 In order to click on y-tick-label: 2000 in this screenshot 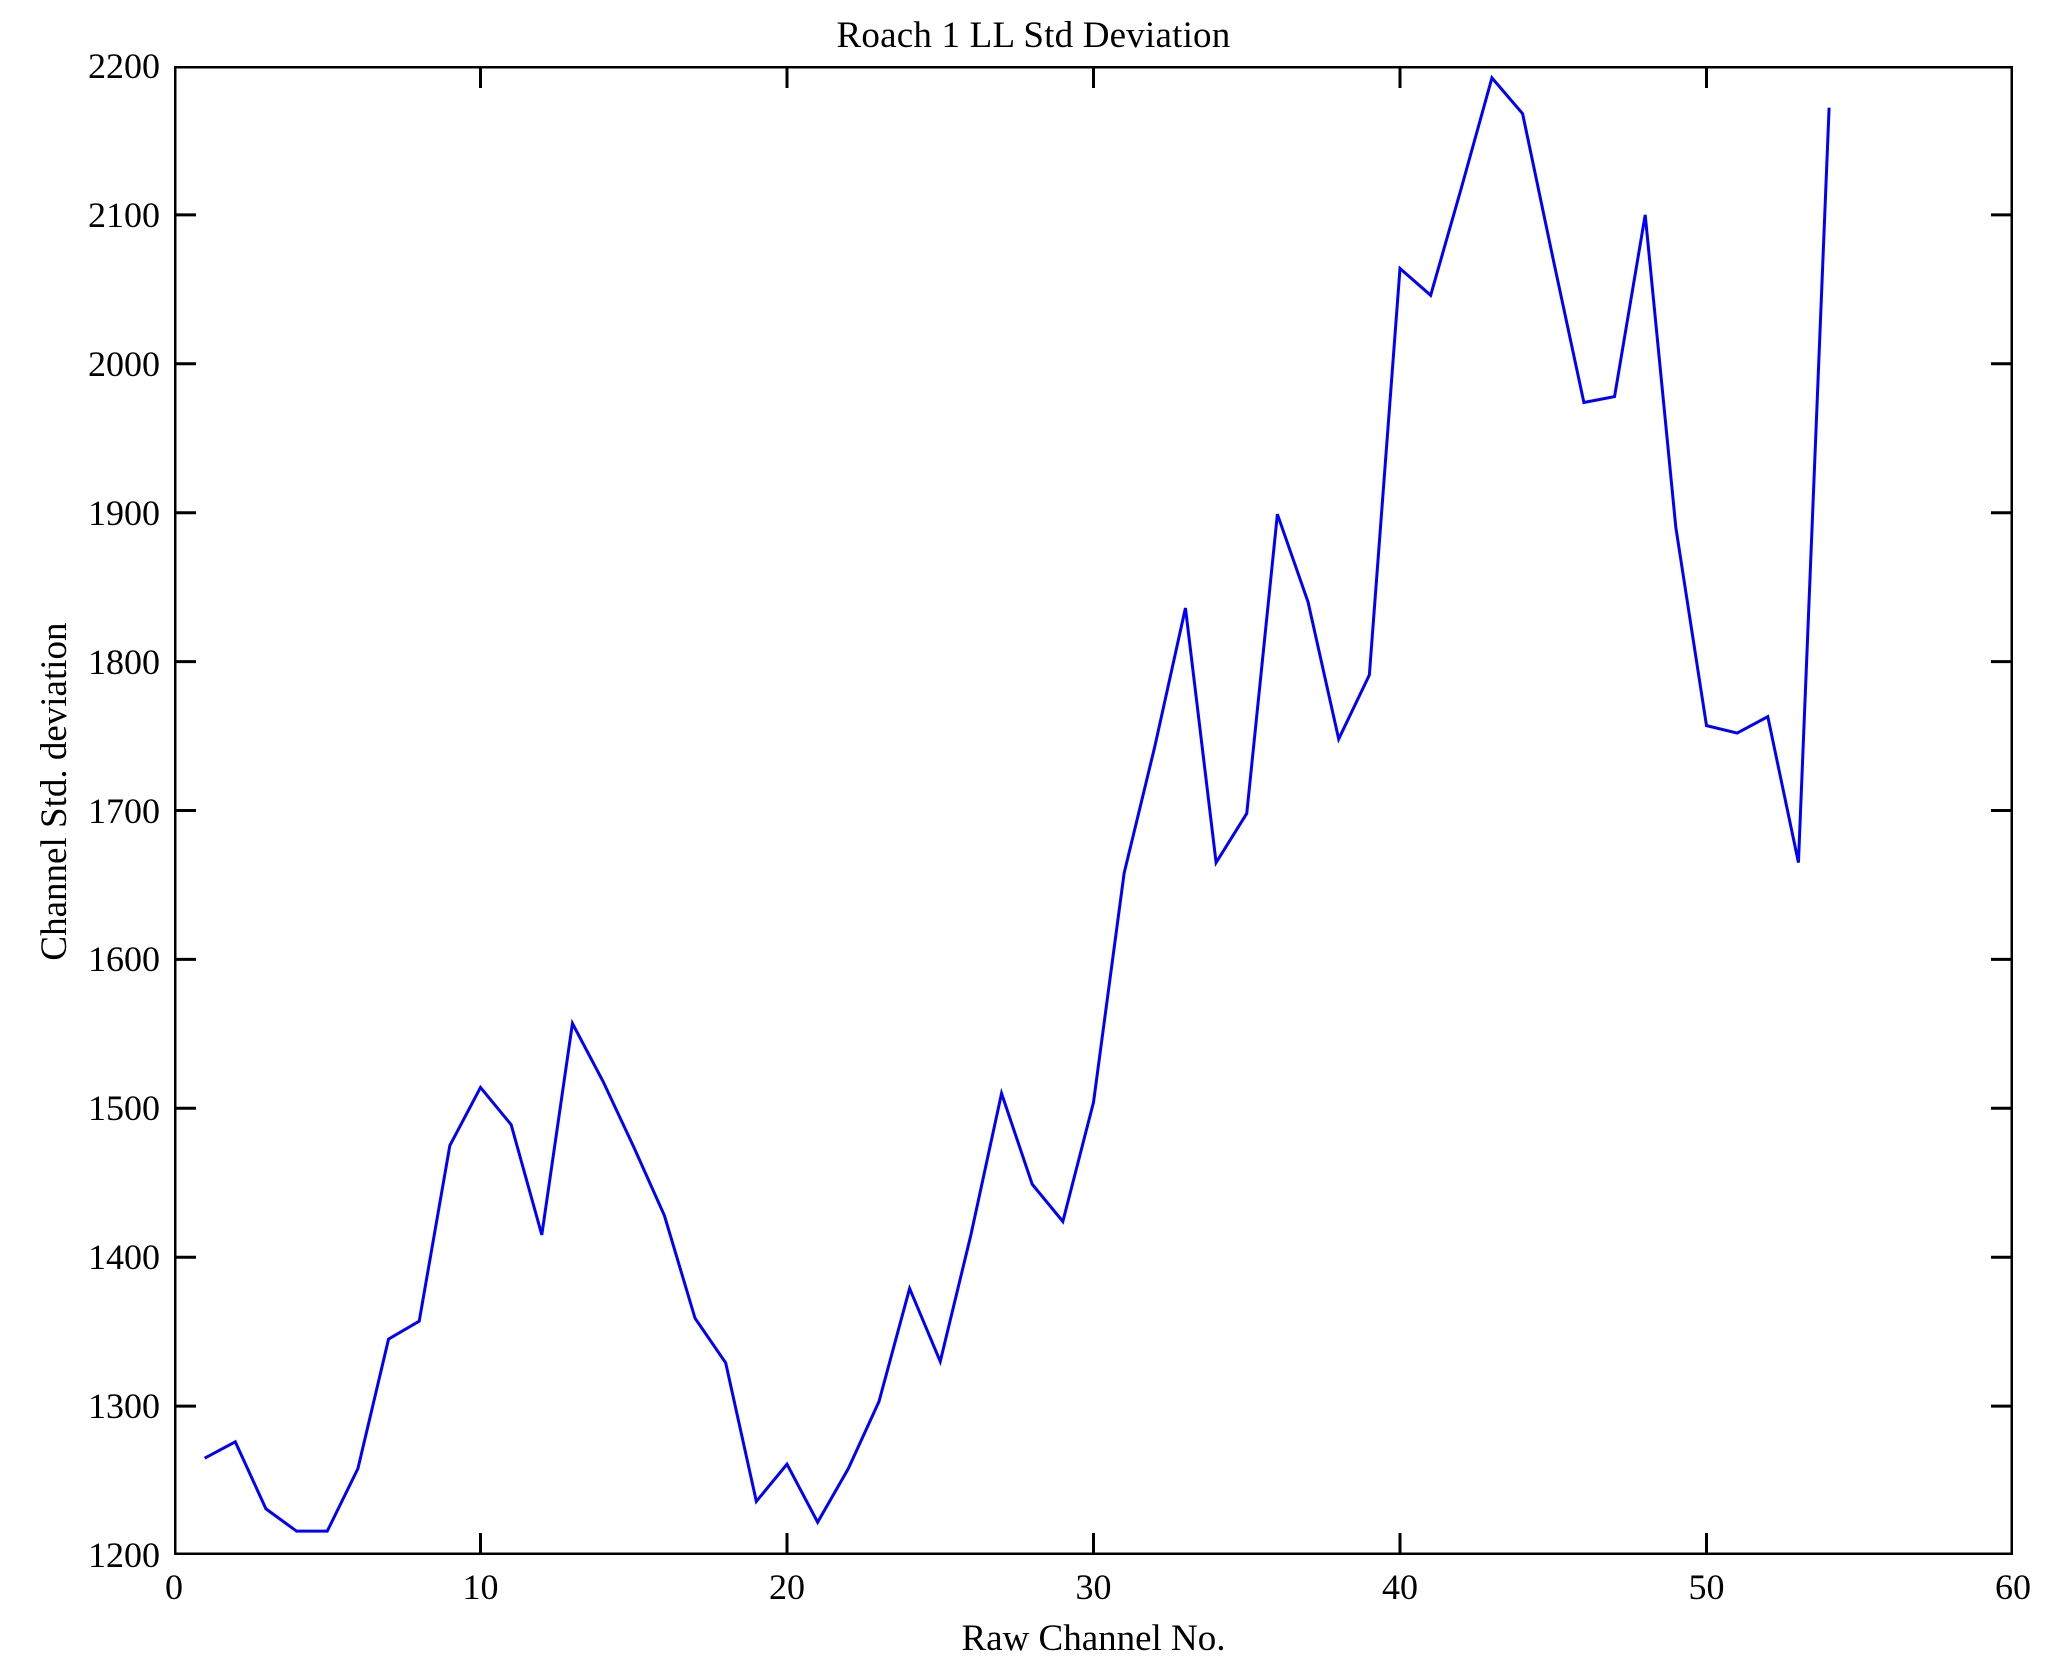, I will do `click(124, 363)`.